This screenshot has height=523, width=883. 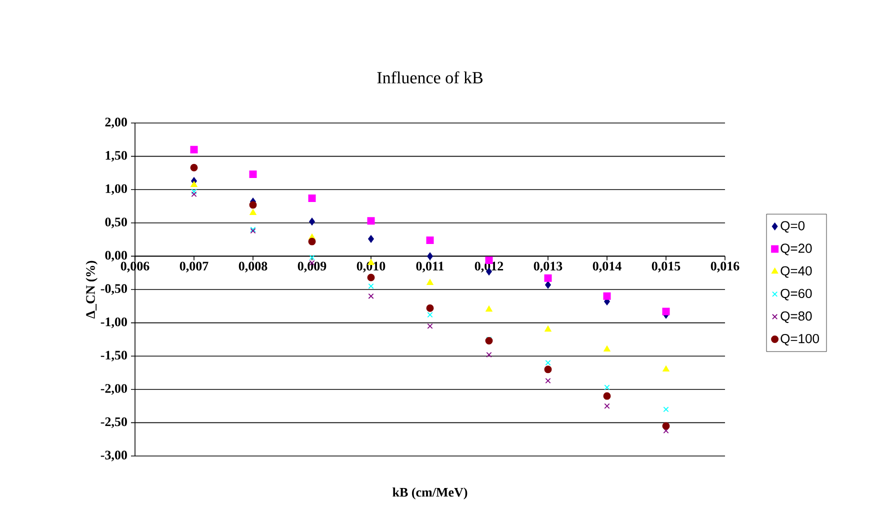 What do you see at coordinates (113, 356) in the screenshot?
I see `y-tick-label: -1,50` at bounding box center [113, 356].